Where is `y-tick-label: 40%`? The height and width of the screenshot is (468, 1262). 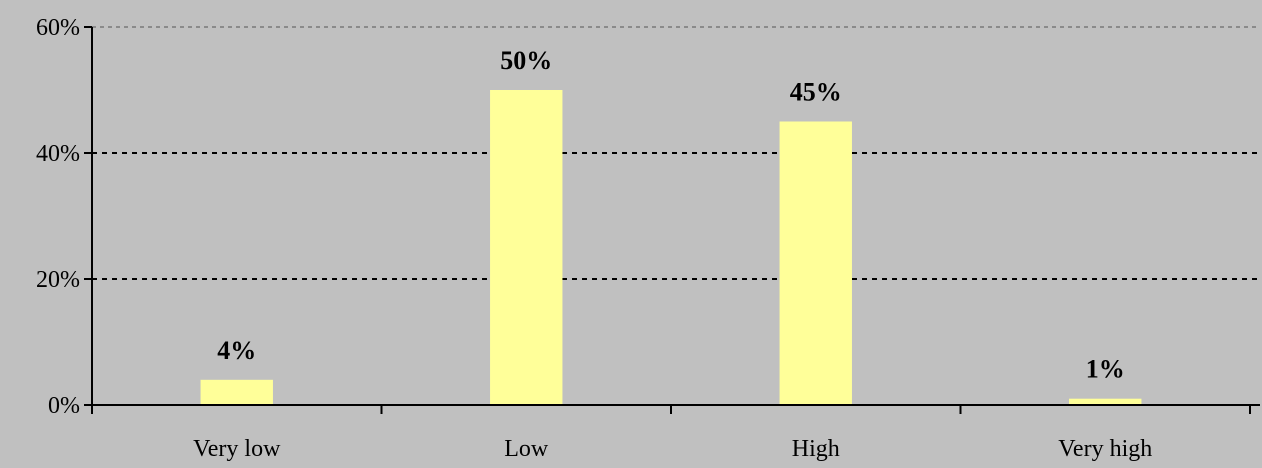
y-tick-label: 40% is located at coordinates (58, 154).